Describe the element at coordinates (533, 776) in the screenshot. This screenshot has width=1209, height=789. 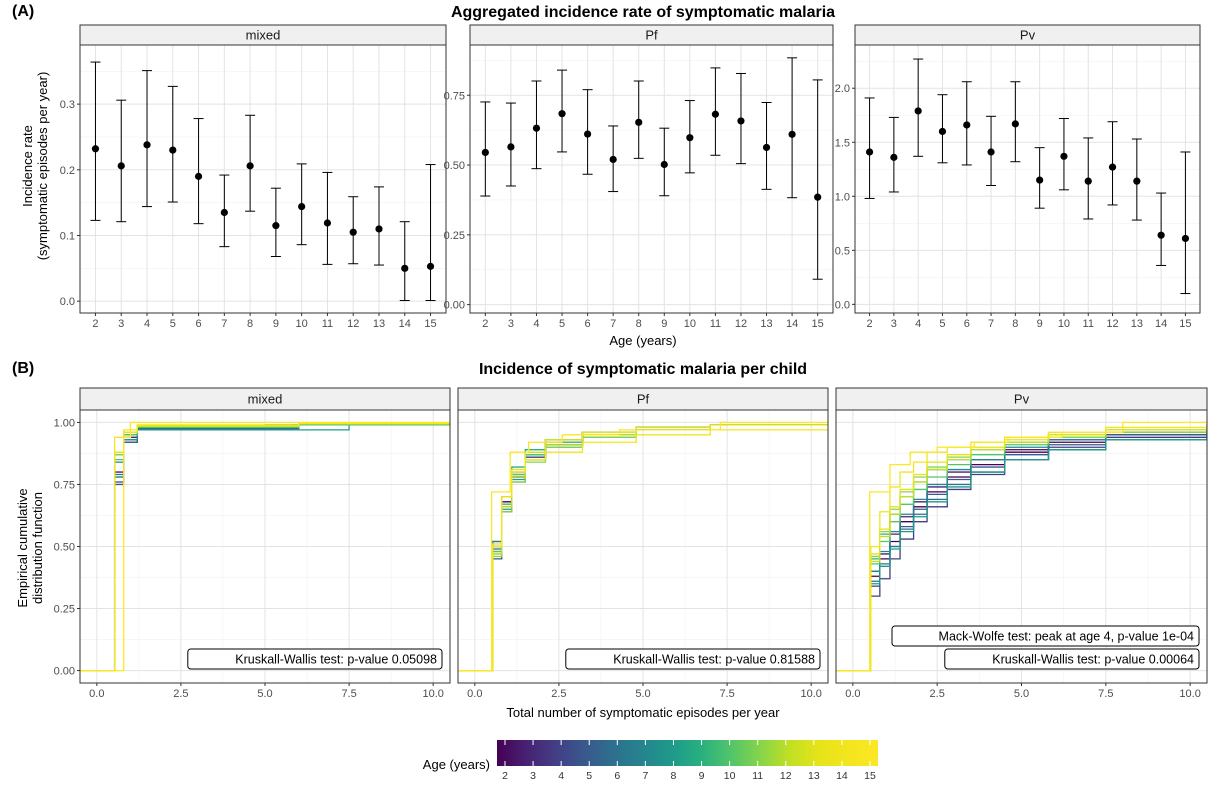
I see `legend-tick-label: 3` at that location.